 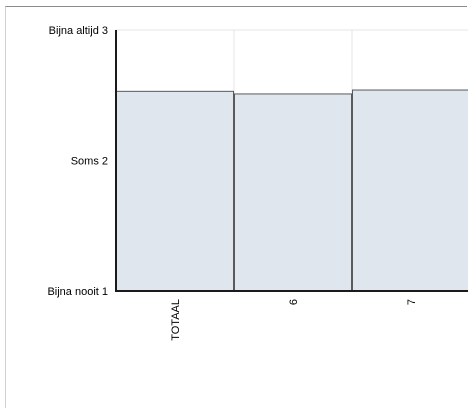 What do you see at coordinates (176, 320) in the screenshot?
I see `x-tick-label: TOTAAL` at bounding box center [176, 320].